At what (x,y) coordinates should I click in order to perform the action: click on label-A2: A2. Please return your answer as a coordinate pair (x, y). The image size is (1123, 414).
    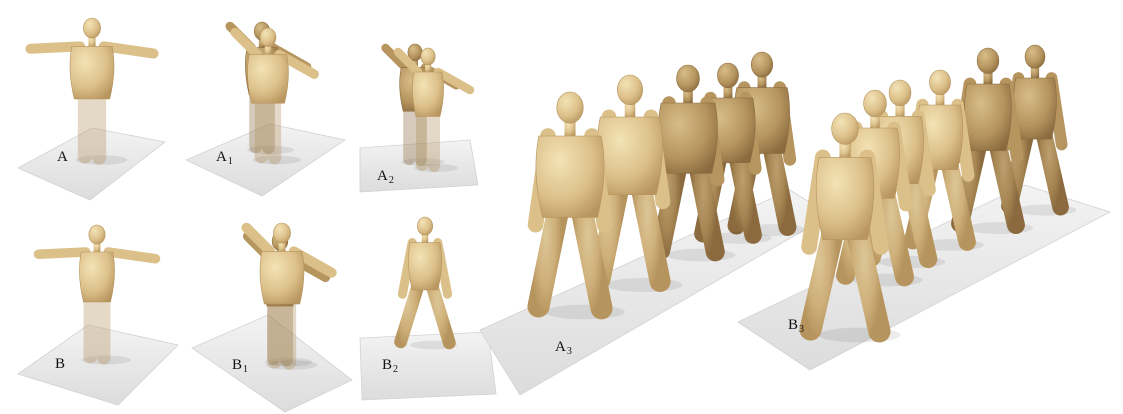
    Looking at the image, I should click on (385, 177).